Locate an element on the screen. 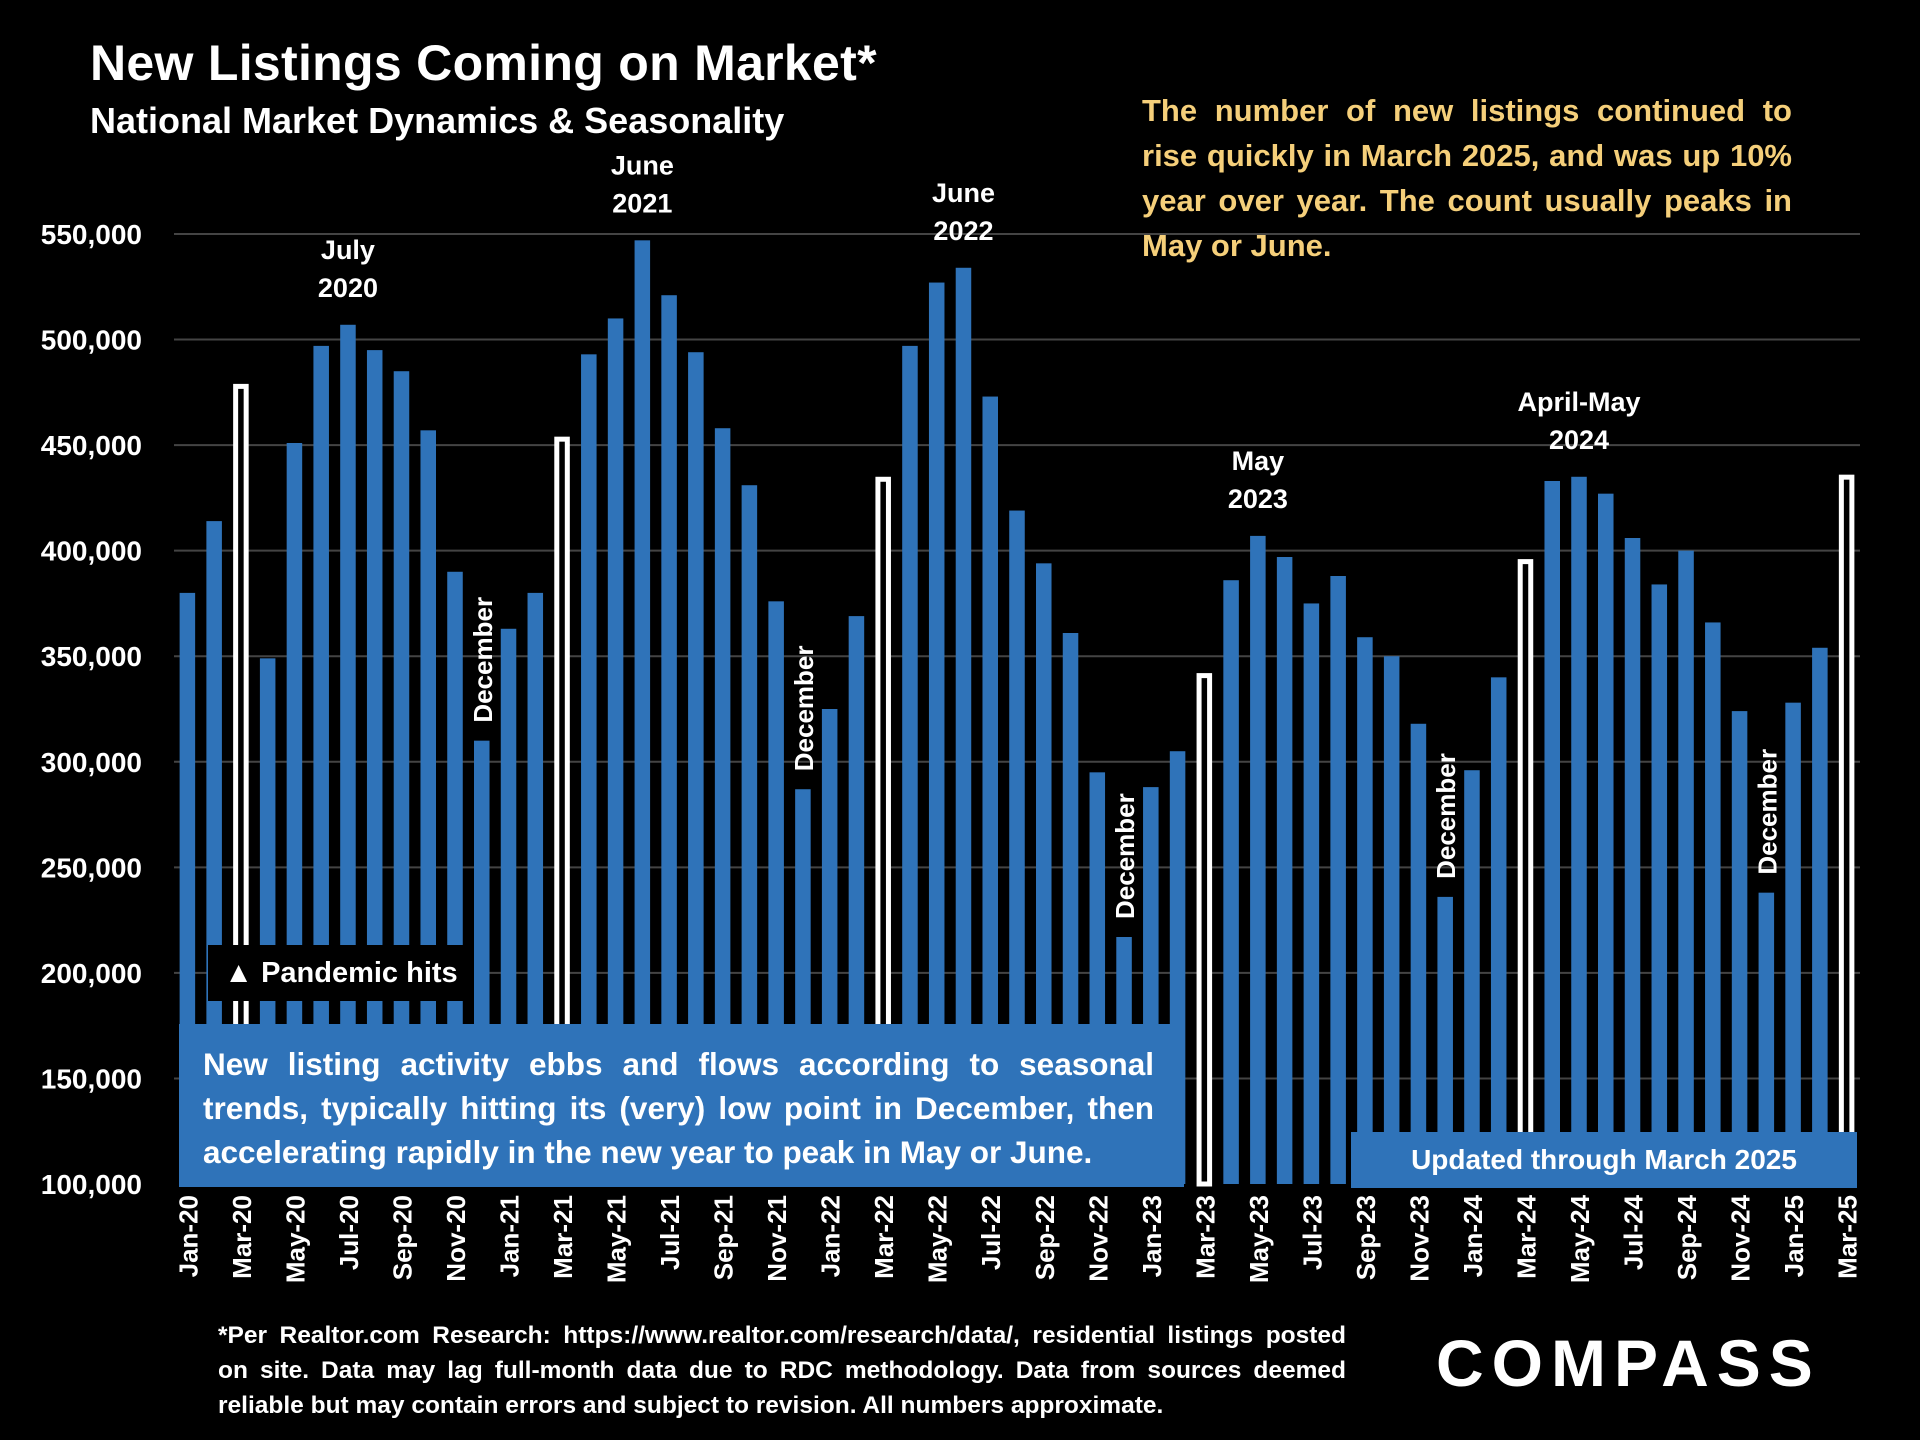 The height and width of the screenshot is (1440, 1920). x-tick-label: Mar-23 is located at coordinates (1205, 1237).